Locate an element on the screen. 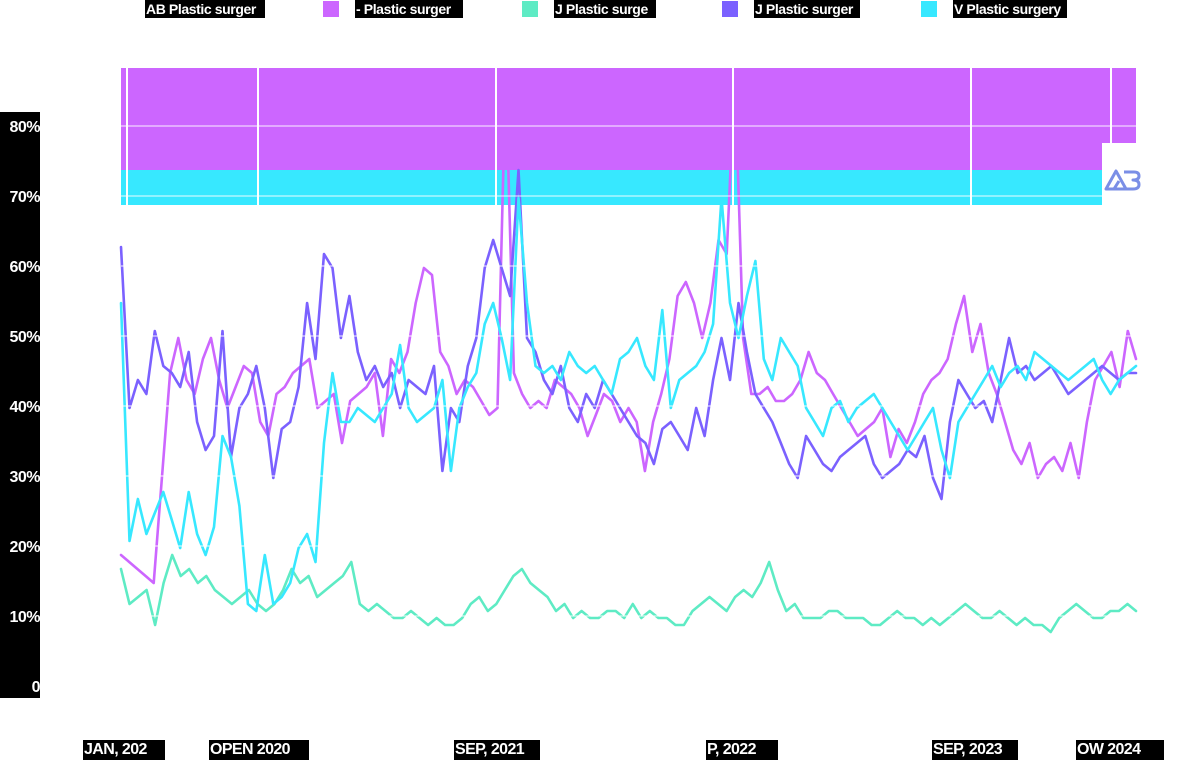 Image resolution: width=1186 pixels, height=761 pixels. legend-label: J Plastic surger is located at coordinates (807, 9).